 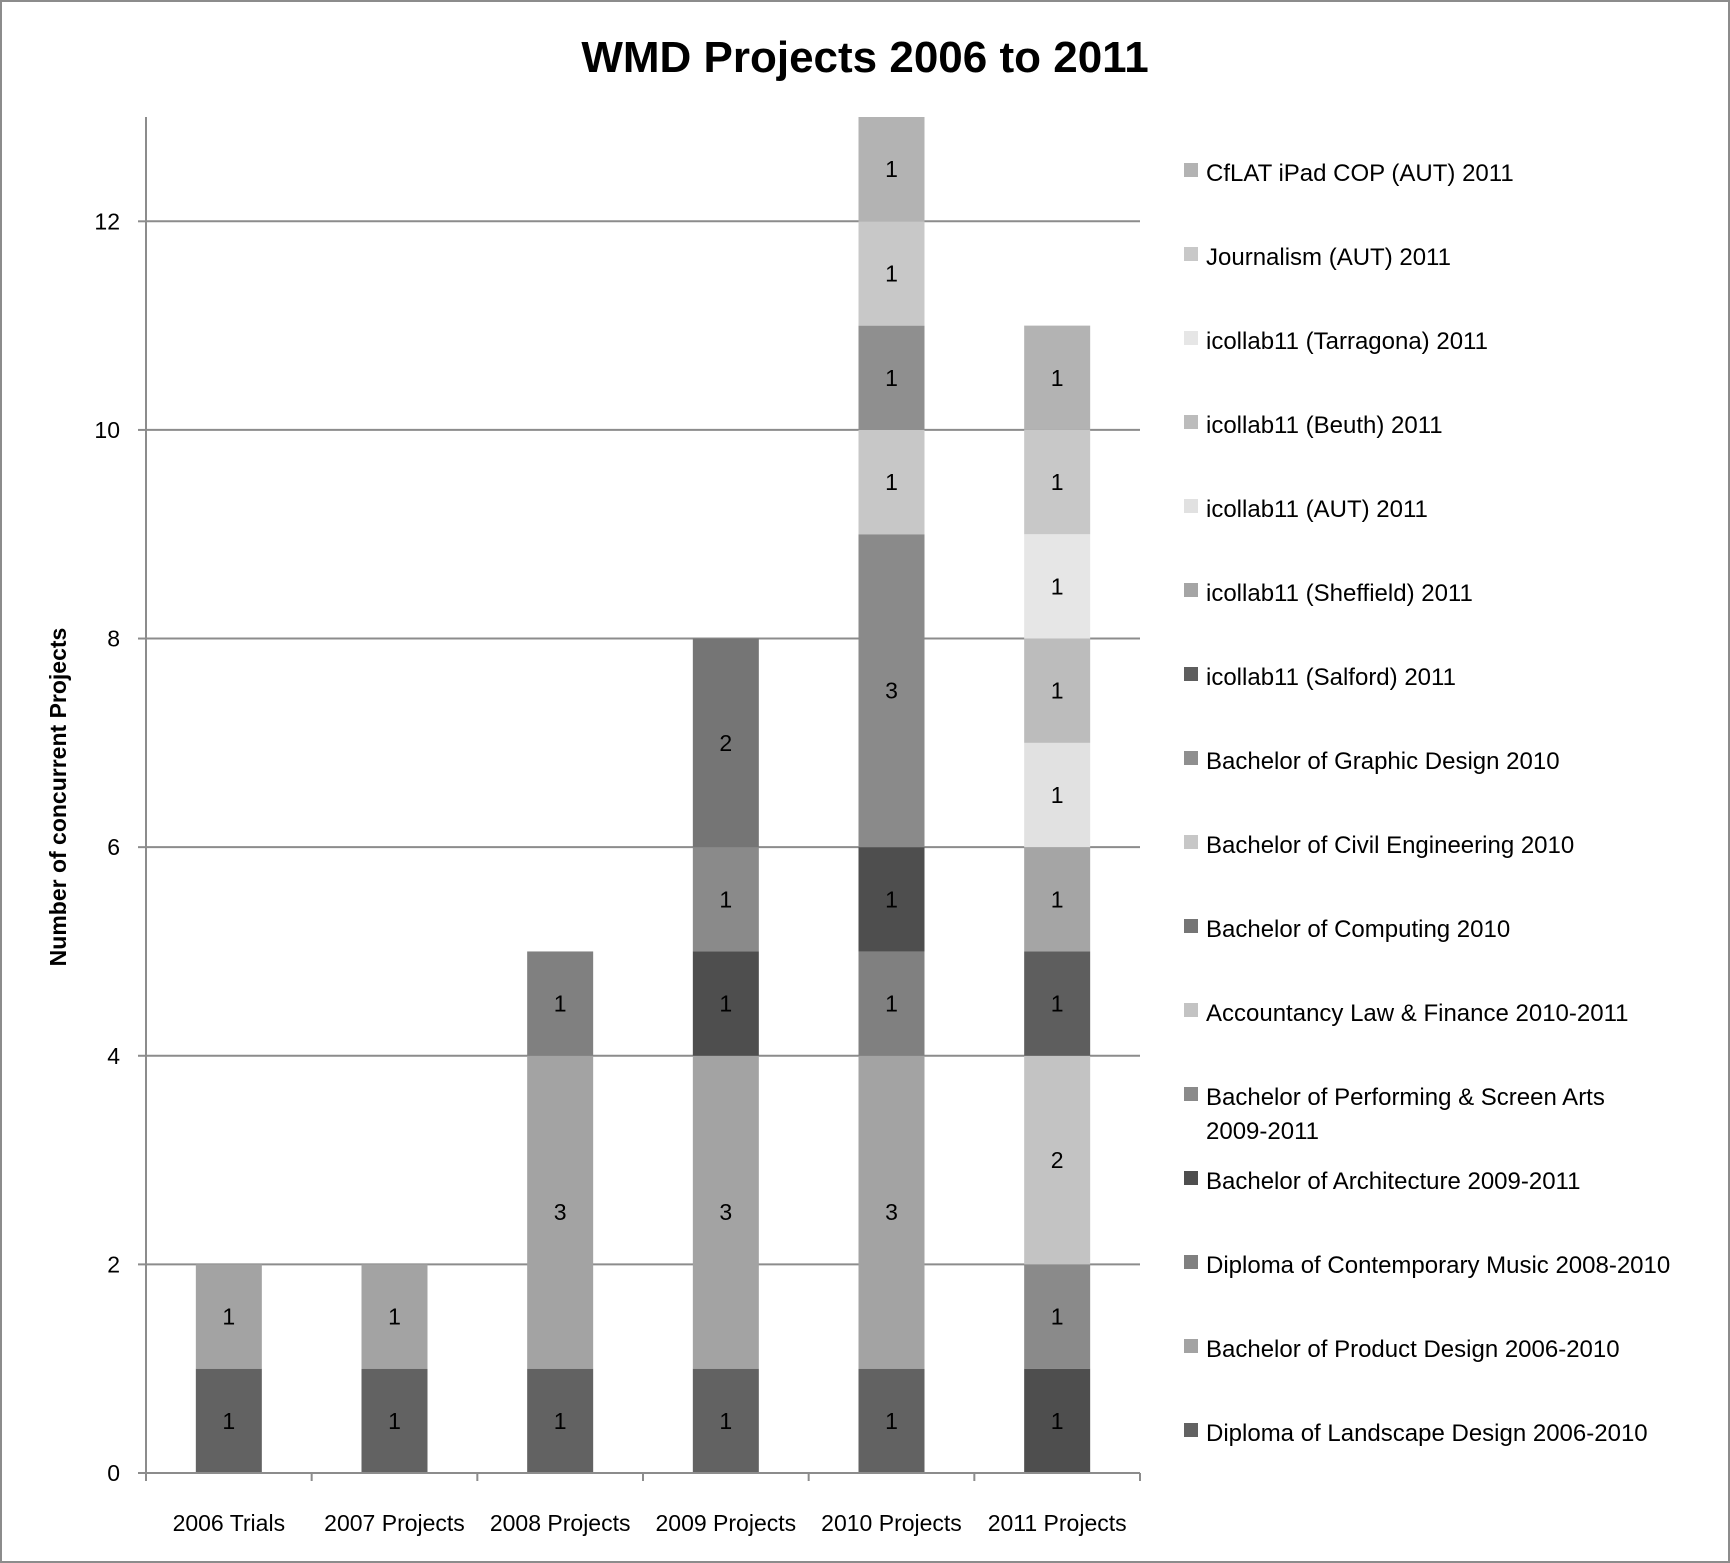 I want to click on legend-label: Accountancy Law & Finance 2010-2011, so click(x=1417, y=1013).